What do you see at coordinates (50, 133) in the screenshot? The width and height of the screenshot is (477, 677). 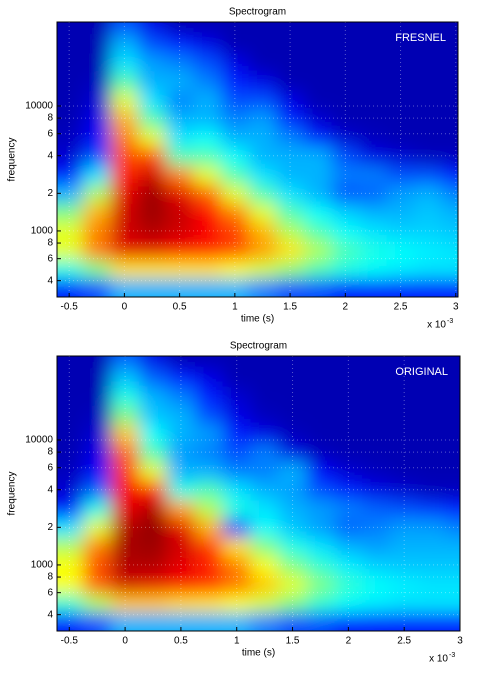 I see `y-tick-label: 6` at bounding box center [50, 133].